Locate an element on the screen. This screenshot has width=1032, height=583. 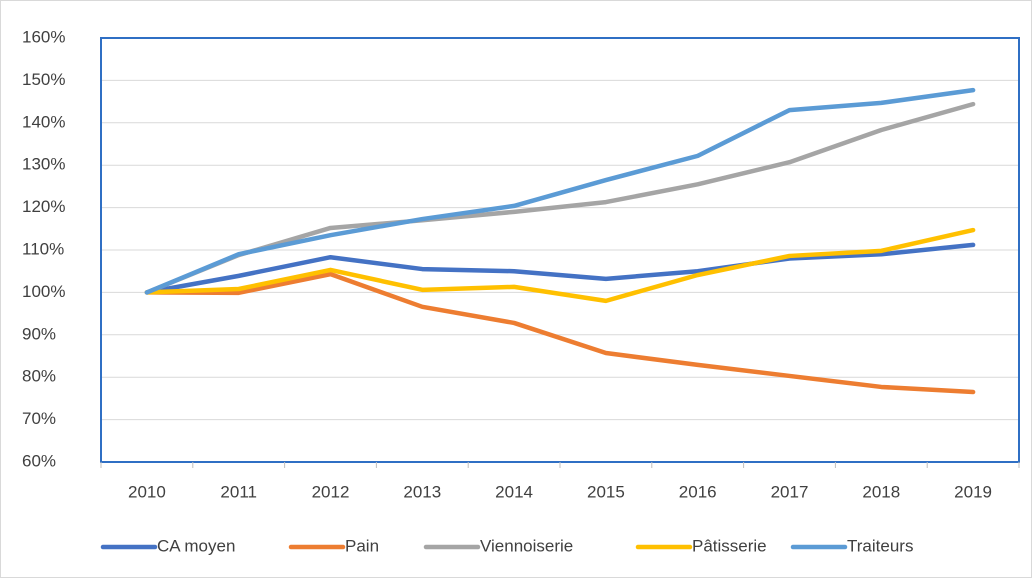
y-tick-label: 120% is located at coordinates (43, 206).